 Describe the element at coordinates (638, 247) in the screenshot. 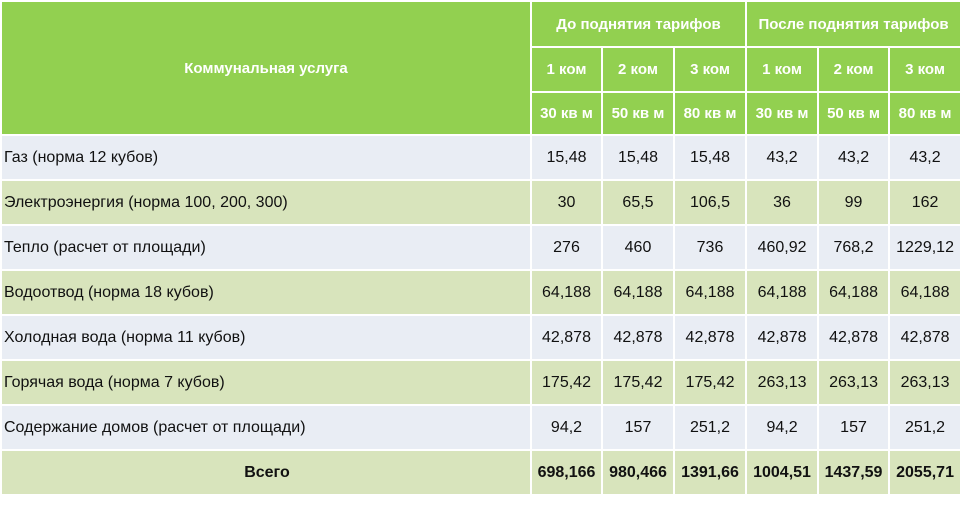

I see `cell-value: 460` at that location.